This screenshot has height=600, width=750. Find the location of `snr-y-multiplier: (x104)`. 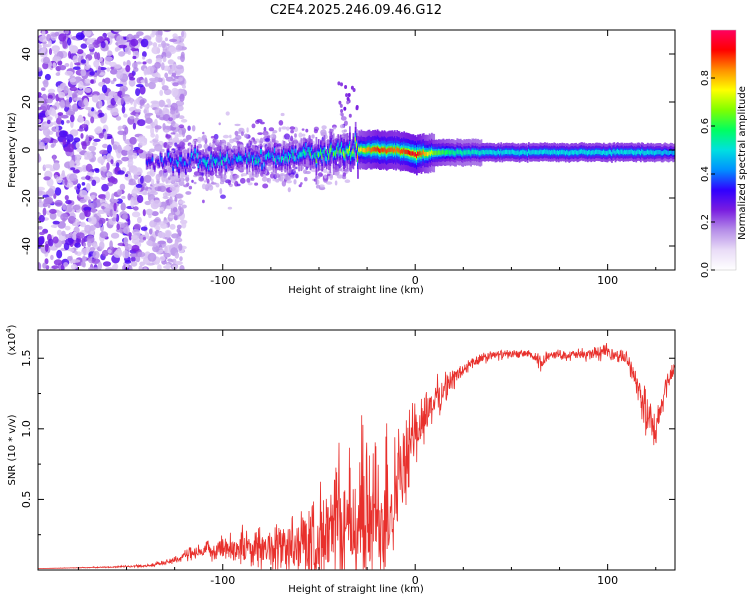

snr-y-multiplier: (x104) is located at coordinates (11, 339).